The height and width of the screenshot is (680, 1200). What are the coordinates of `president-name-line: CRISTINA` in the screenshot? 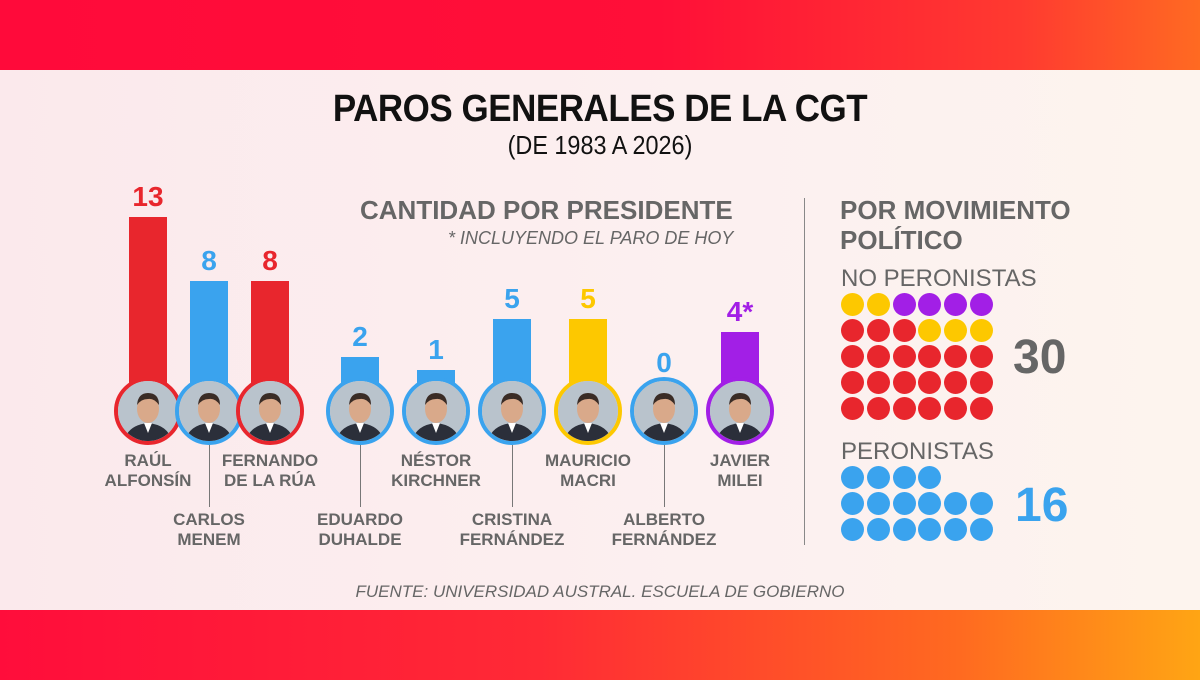 It's located at (512, 519).